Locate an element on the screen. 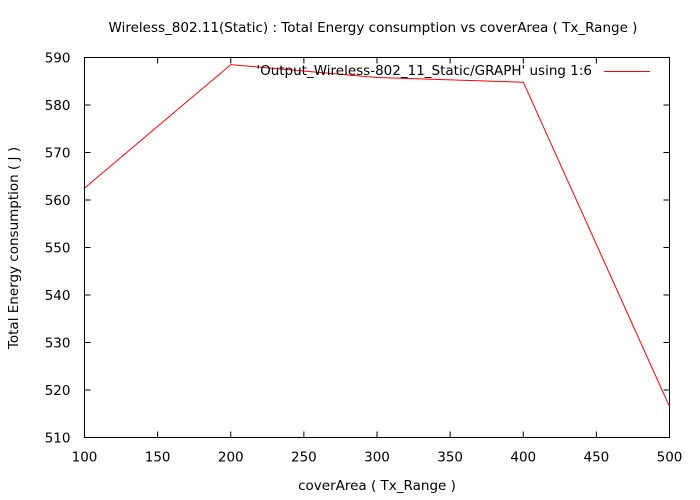  x-tick-label: 100 is located at coordinates (85, 458).